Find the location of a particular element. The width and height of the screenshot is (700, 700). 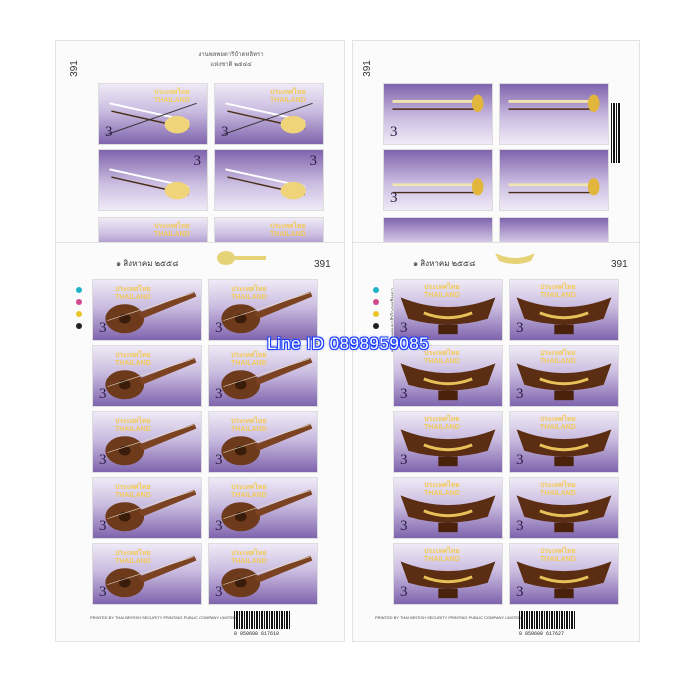

barcode-number: 8 850608 617610 is located at coordinates (257, 634).